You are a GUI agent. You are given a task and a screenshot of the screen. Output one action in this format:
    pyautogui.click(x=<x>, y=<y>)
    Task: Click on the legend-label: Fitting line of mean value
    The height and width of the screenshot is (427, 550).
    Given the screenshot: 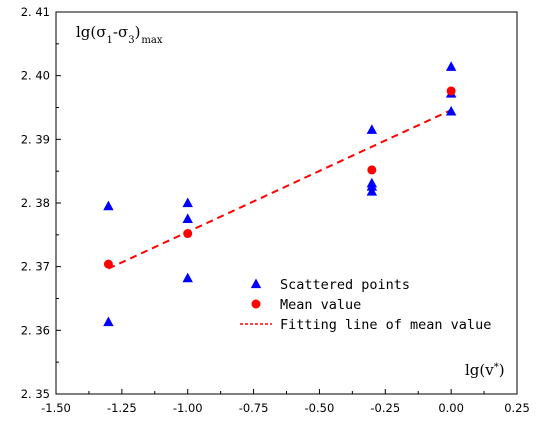 What is the action you would take?
    pyautogui.click(x=385, y=325)
    